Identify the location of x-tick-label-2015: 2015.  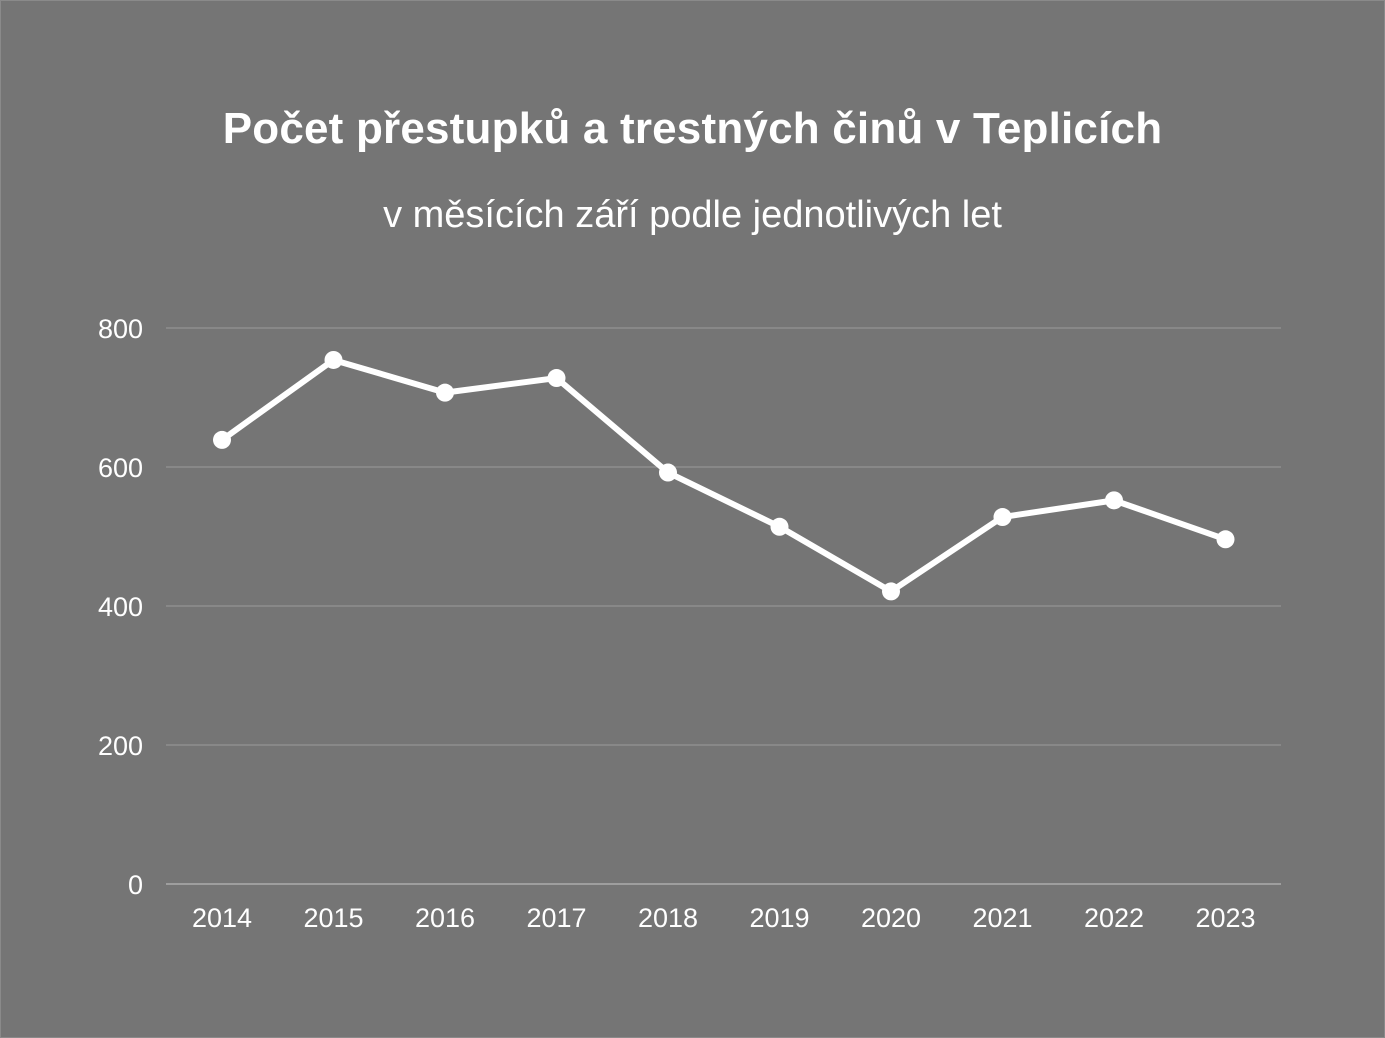
(333, 918).